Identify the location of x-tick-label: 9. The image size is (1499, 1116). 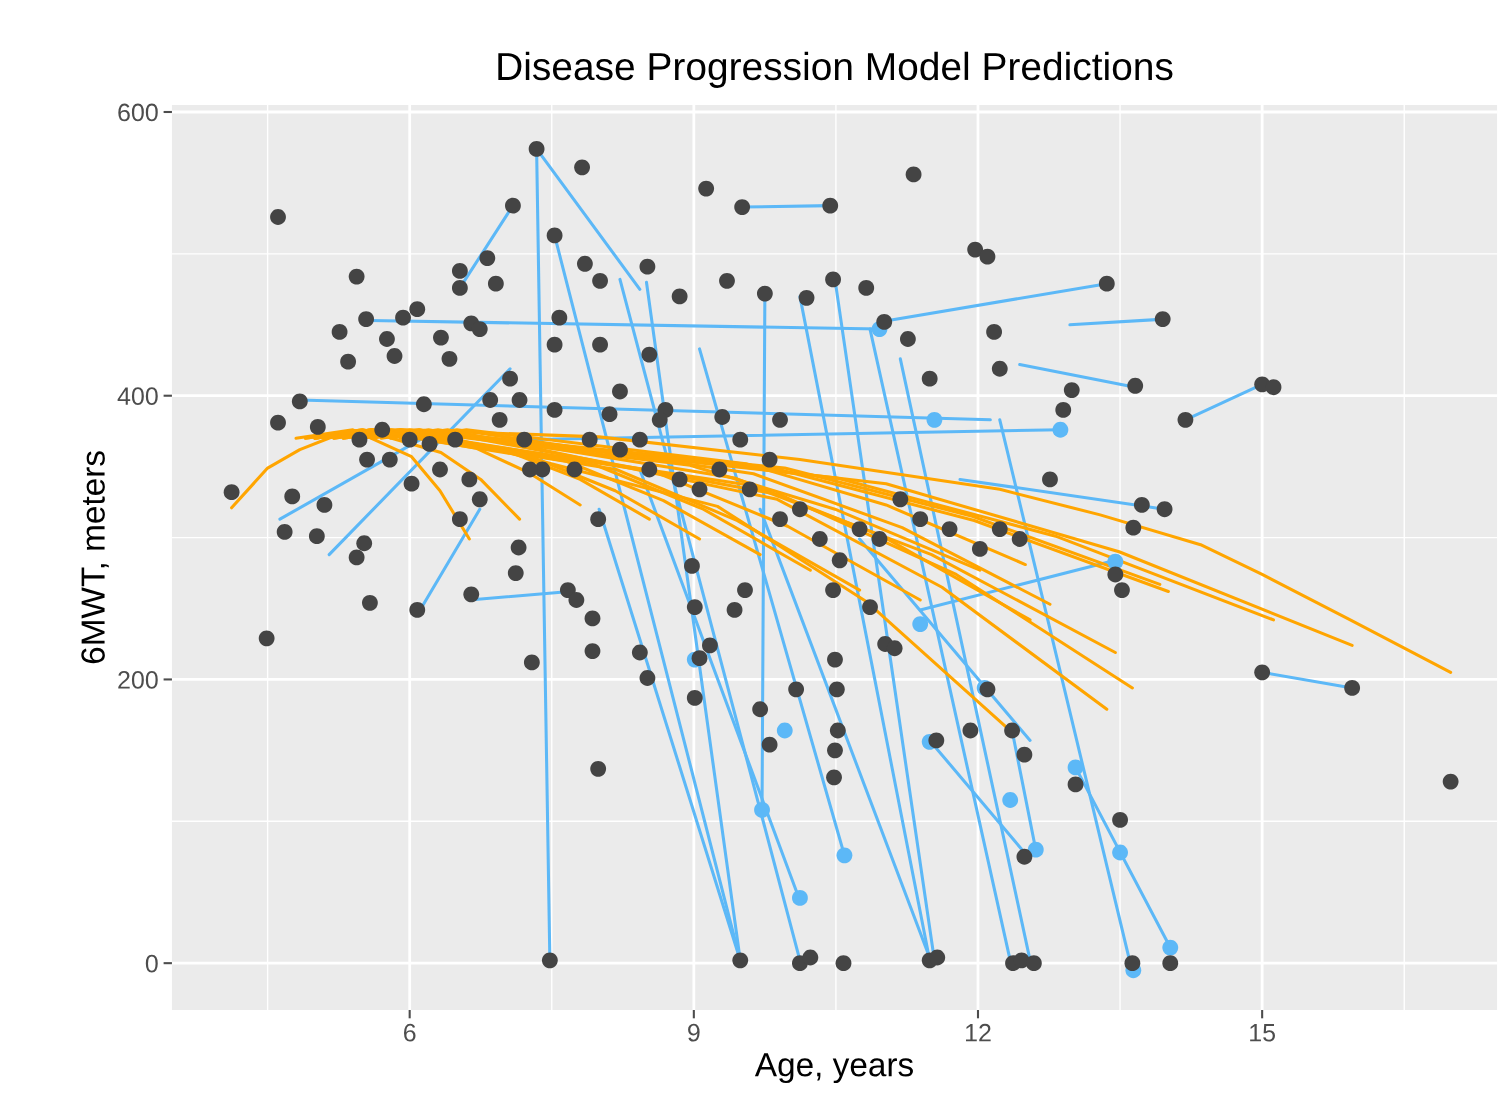
(694, 1032).